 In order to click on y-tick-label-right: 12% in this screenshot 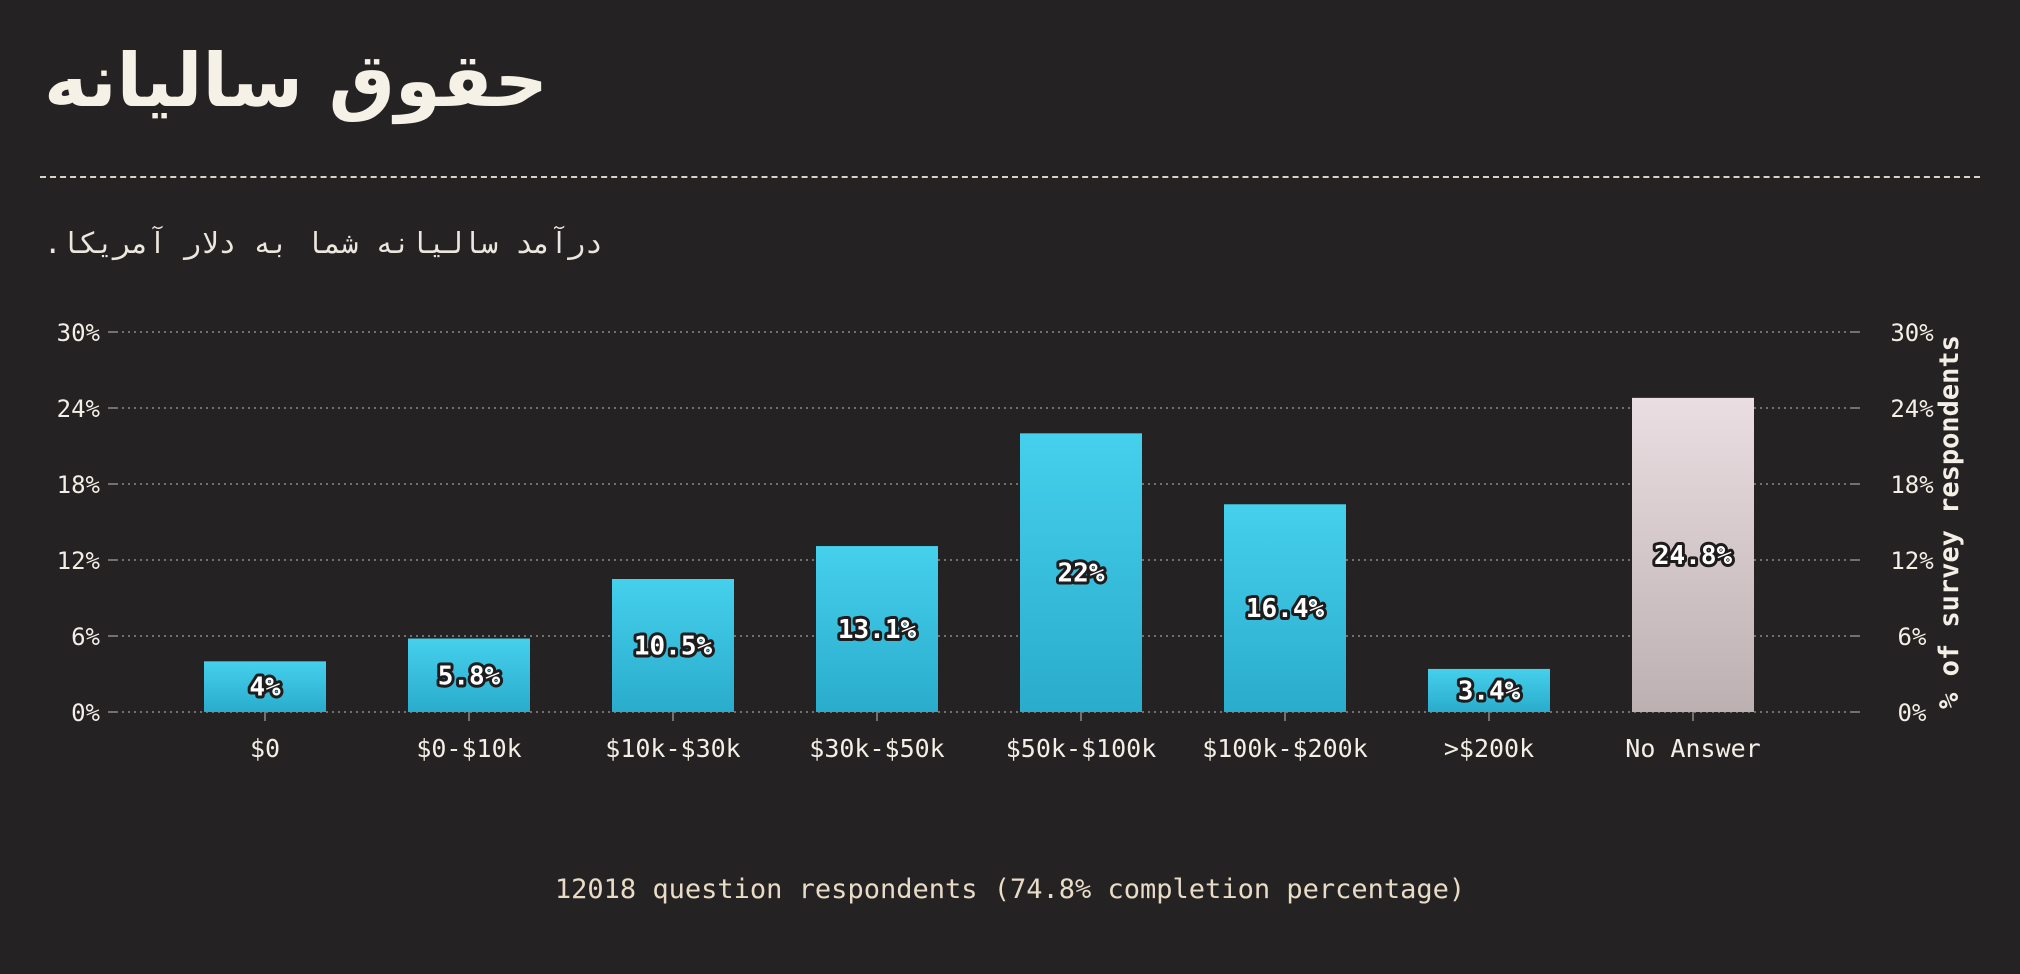, I will do `click(1912, 561)`.